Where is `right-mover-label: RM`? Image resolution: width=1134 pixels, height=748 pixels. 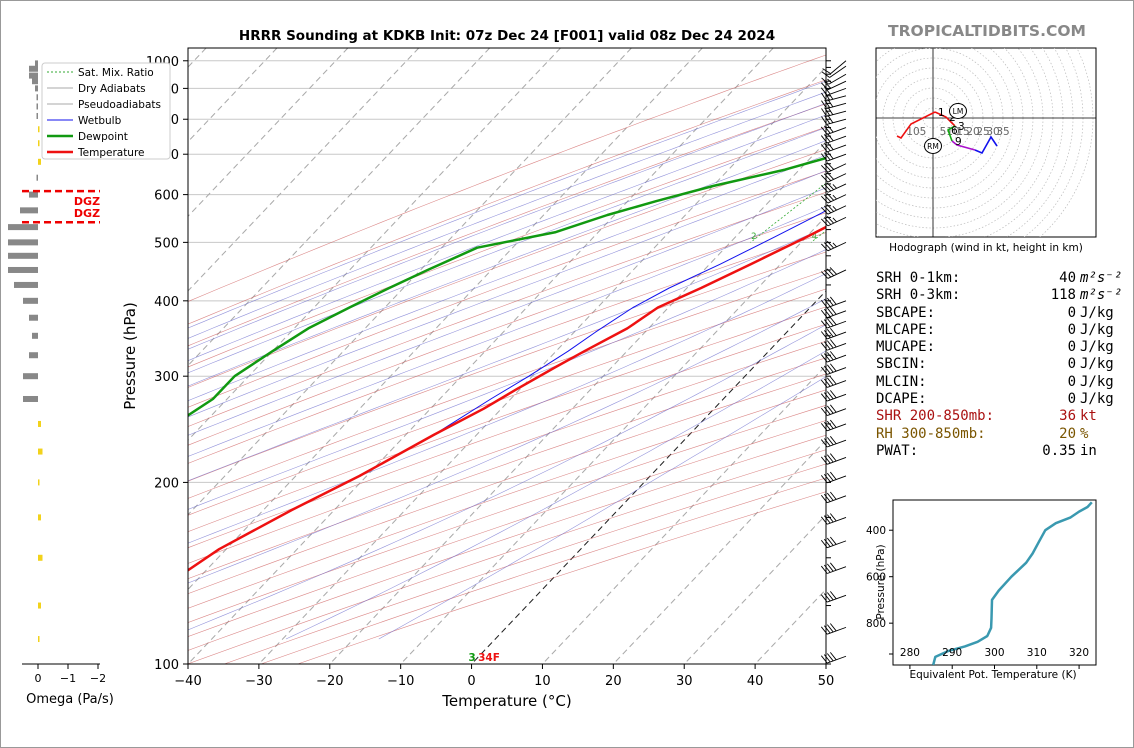
right-mover-label: RM is located at coordinates (933, 146).